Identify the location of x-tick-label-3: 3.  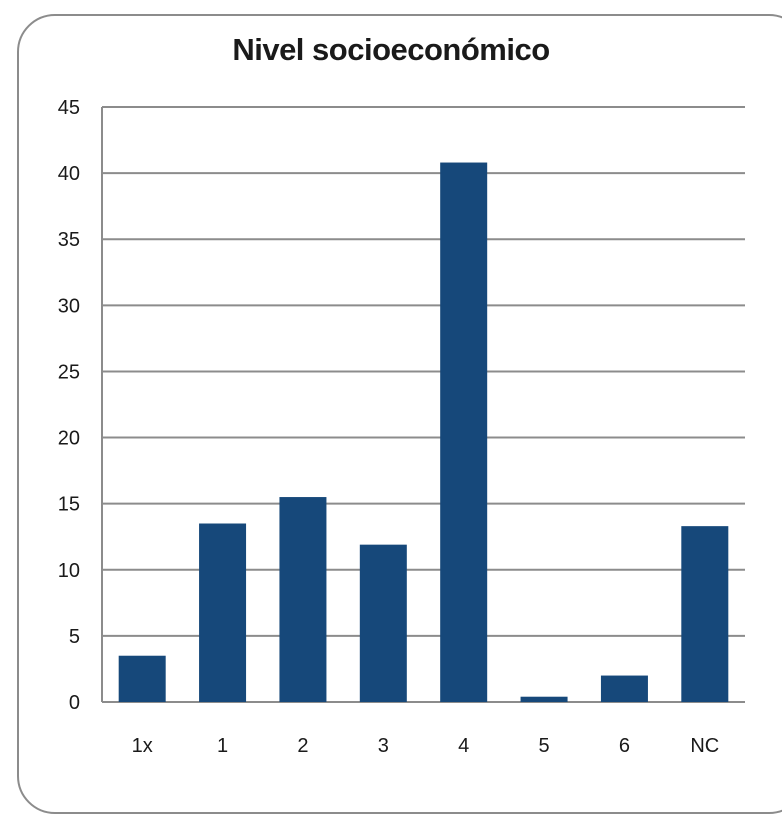
(383, 746).